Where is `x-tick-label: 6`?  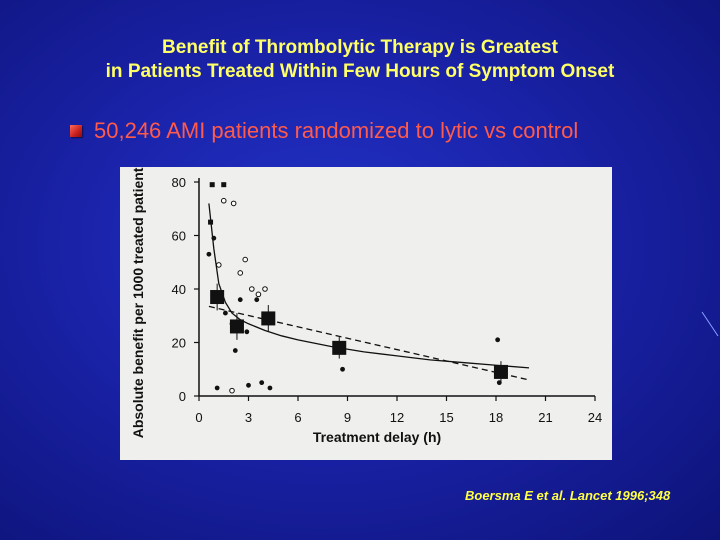 x-tick-label: 6 is located at coordinates (297, 417).